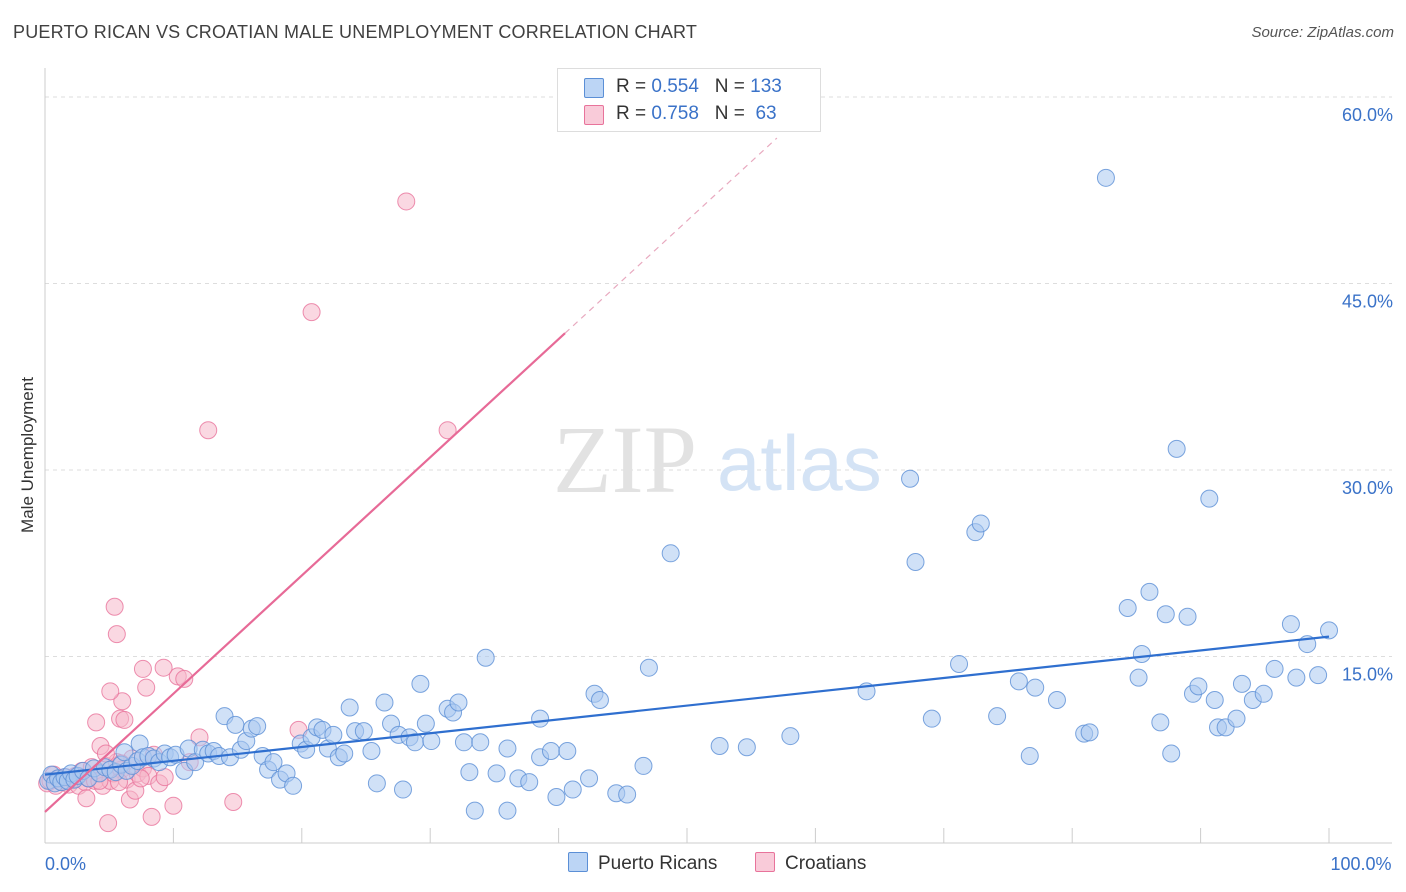 The height and width of the screenshot is (892, 1406). Describe the element at coordinates (675, 86) in the screenshot. I see `legend-r-puerto: 0.554` at that location.